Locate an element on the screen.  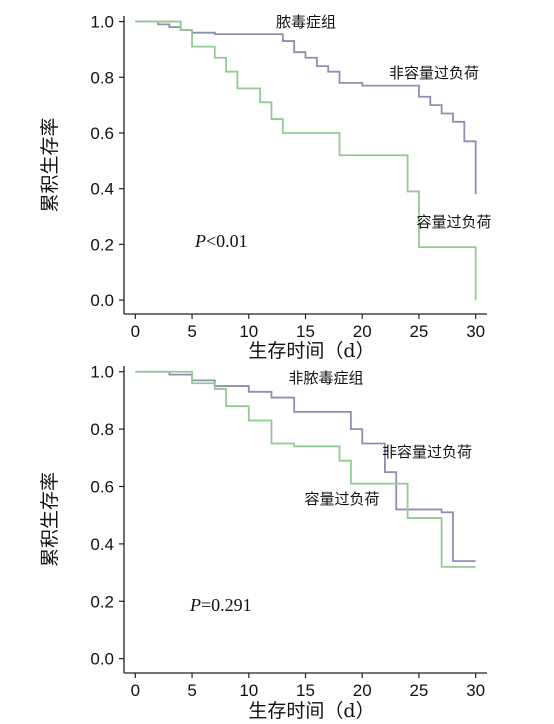
p-value-text: <0.01 is located at coordinates (227, 241).